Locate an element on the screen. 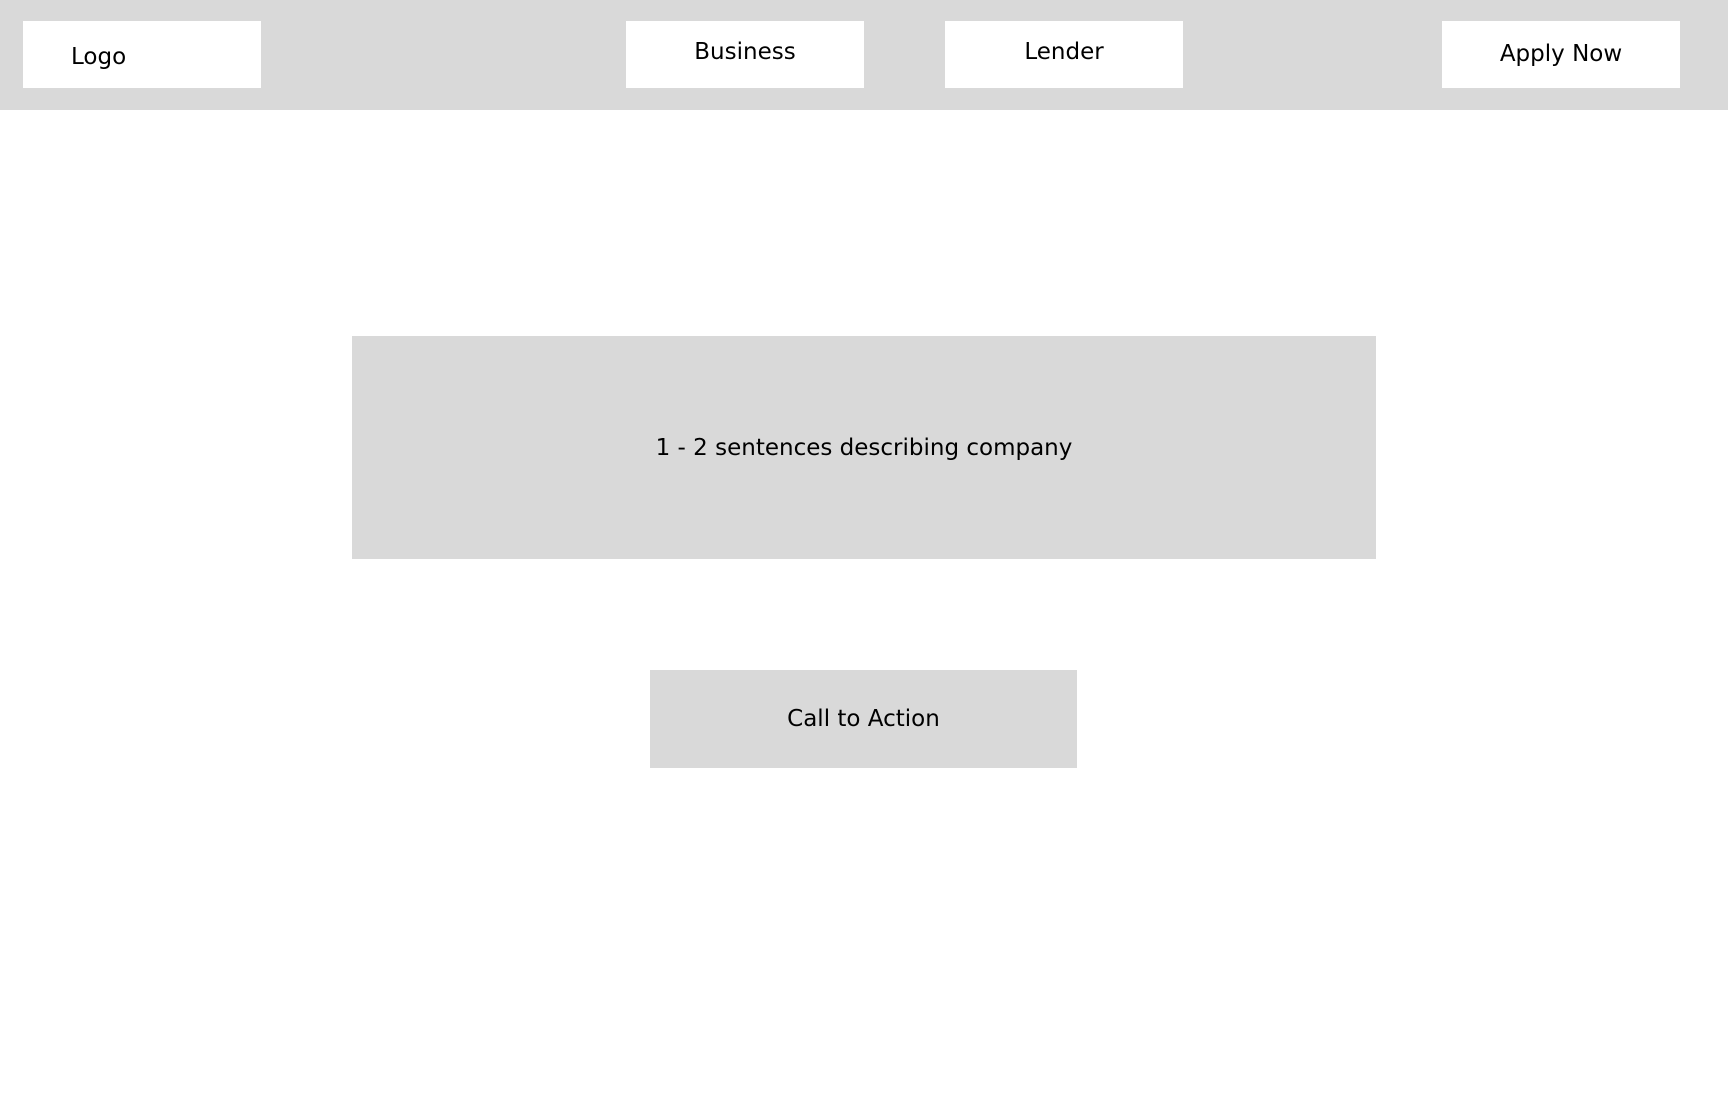  call-to-action-label: Call to Action is located at coordinates (863, 719).